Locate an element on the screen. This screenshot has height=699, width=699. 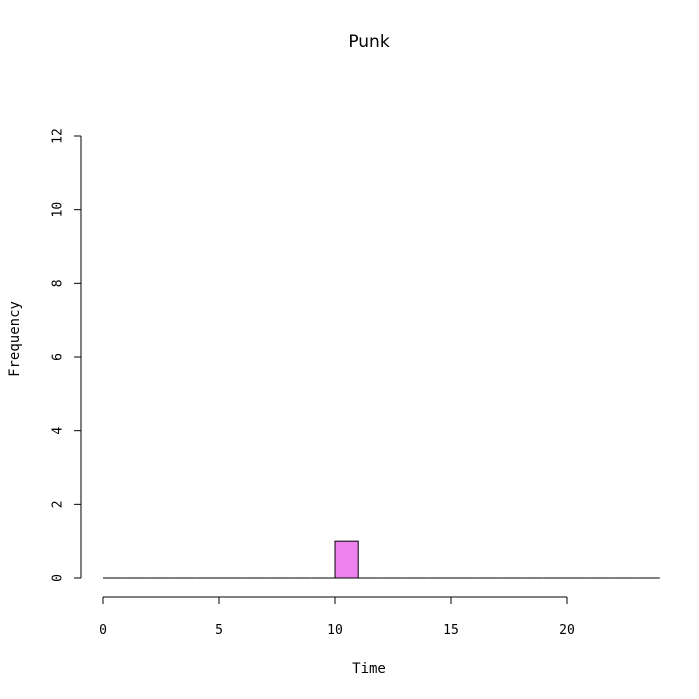
x-tick-label: 10 is located at coordinates (335, 630).